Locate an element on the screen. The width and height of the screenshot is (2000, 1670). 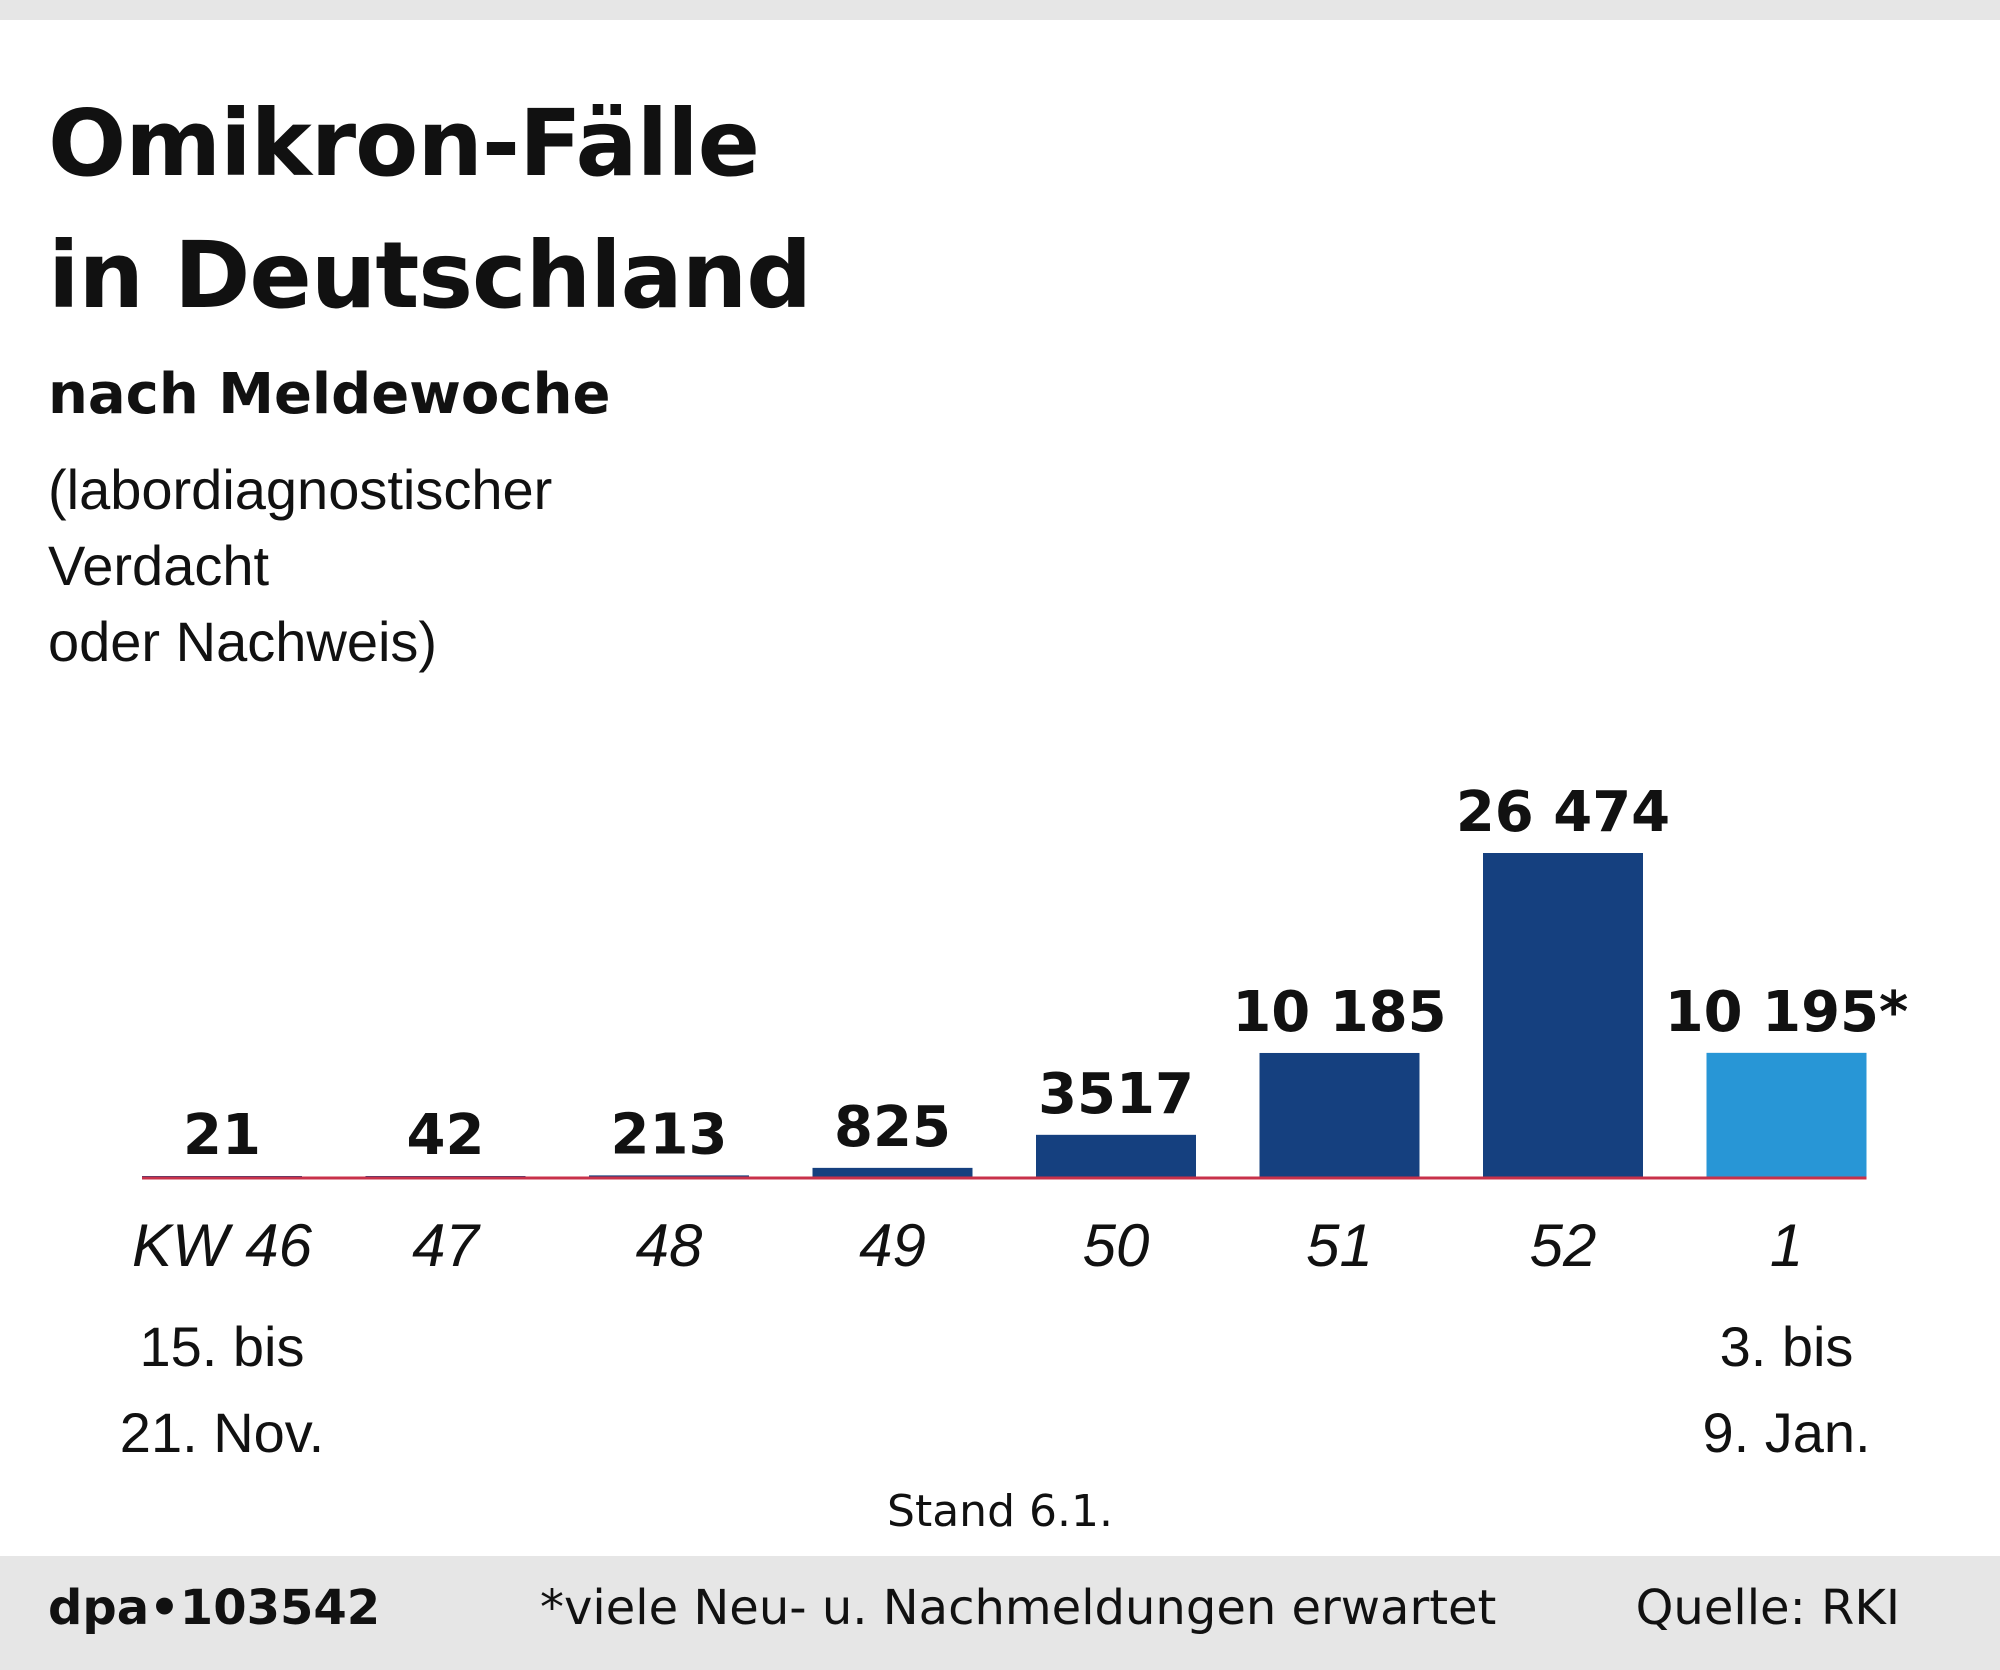
title-line-2: in Deutschland is located at coordinates (430, 275).